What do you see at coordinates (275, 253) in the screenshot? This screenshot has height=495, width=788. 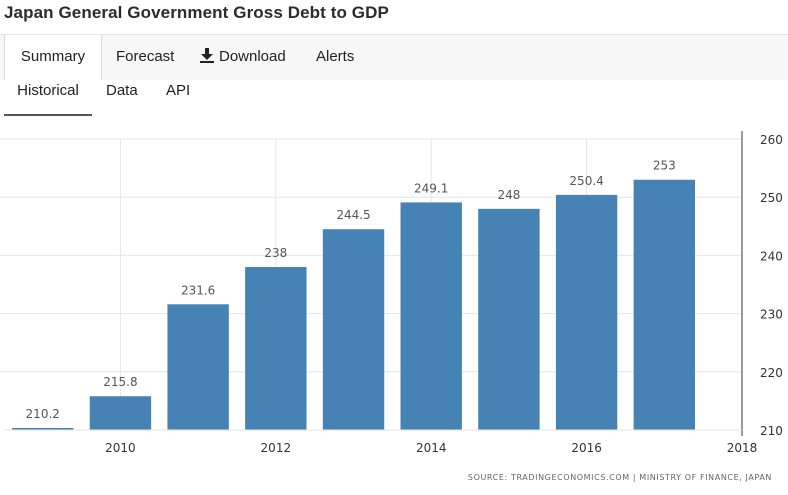 I see `data-label-2012: 238` at bounding box center [275, 253].